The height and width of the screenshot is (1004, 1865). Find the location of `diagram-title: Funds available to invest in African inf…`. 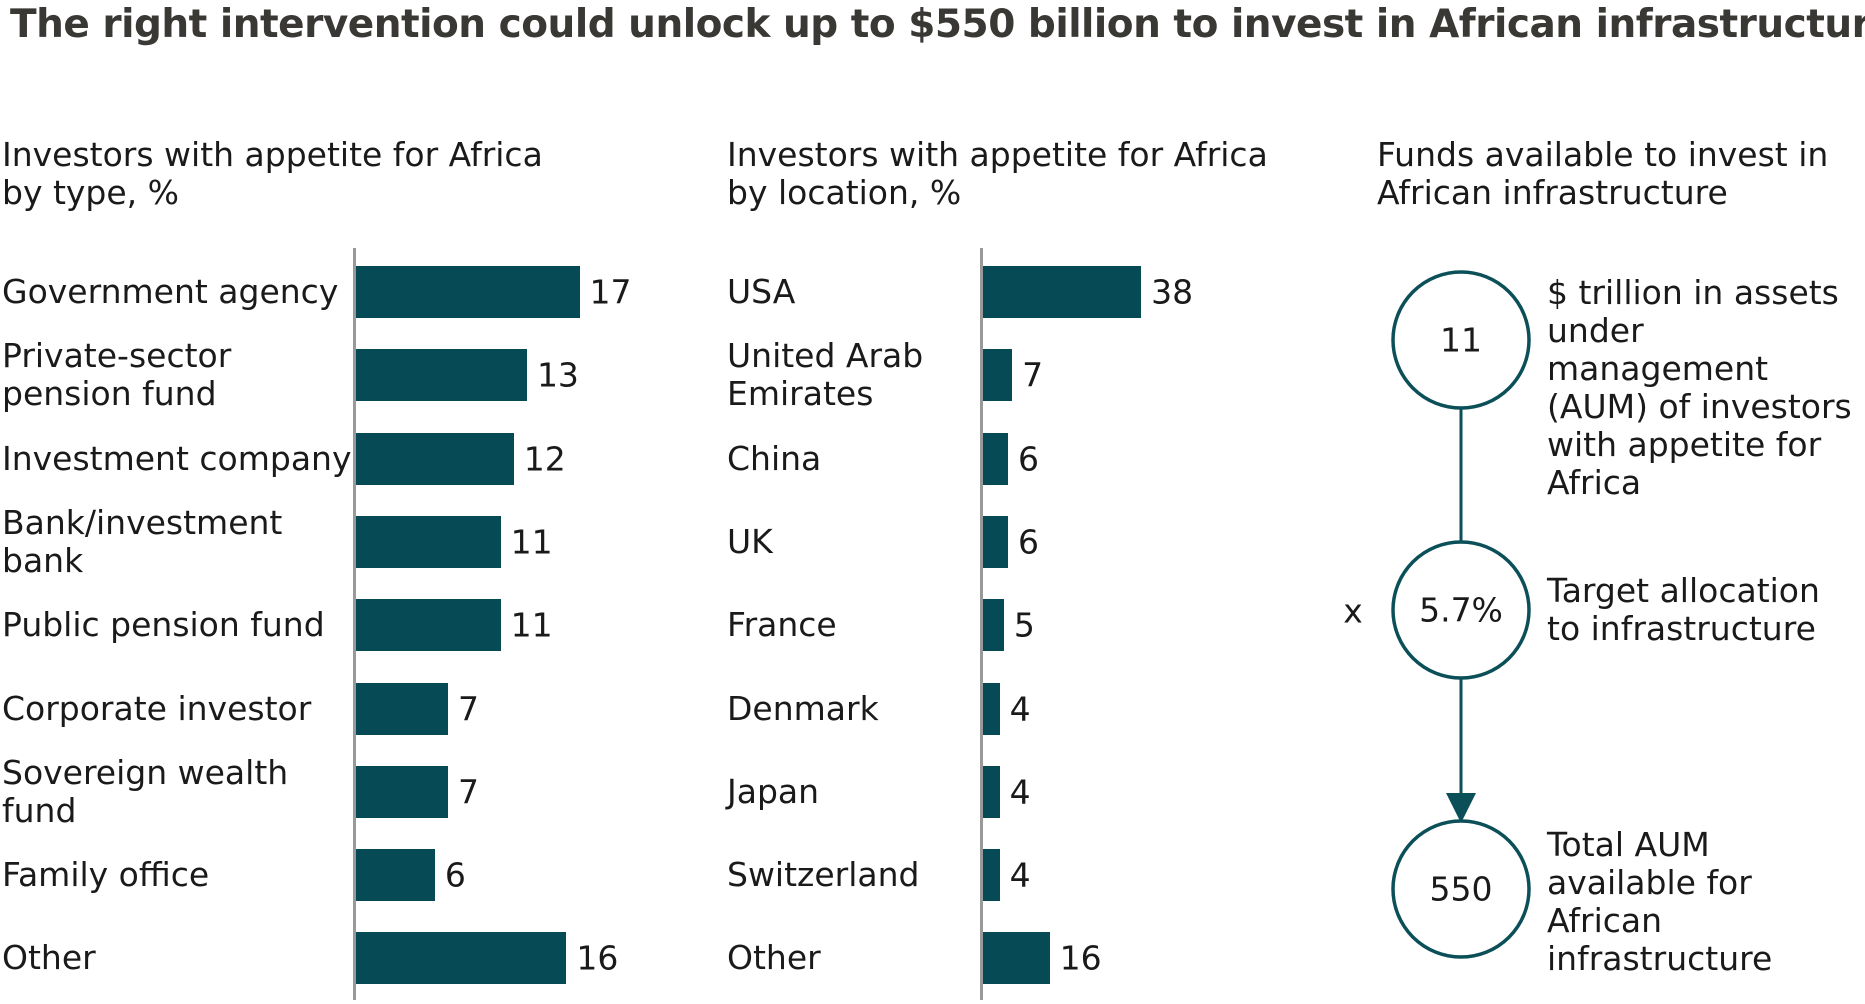

diagram-title: Funds available to invest in African inf… is located at coordinates (1603, 173).